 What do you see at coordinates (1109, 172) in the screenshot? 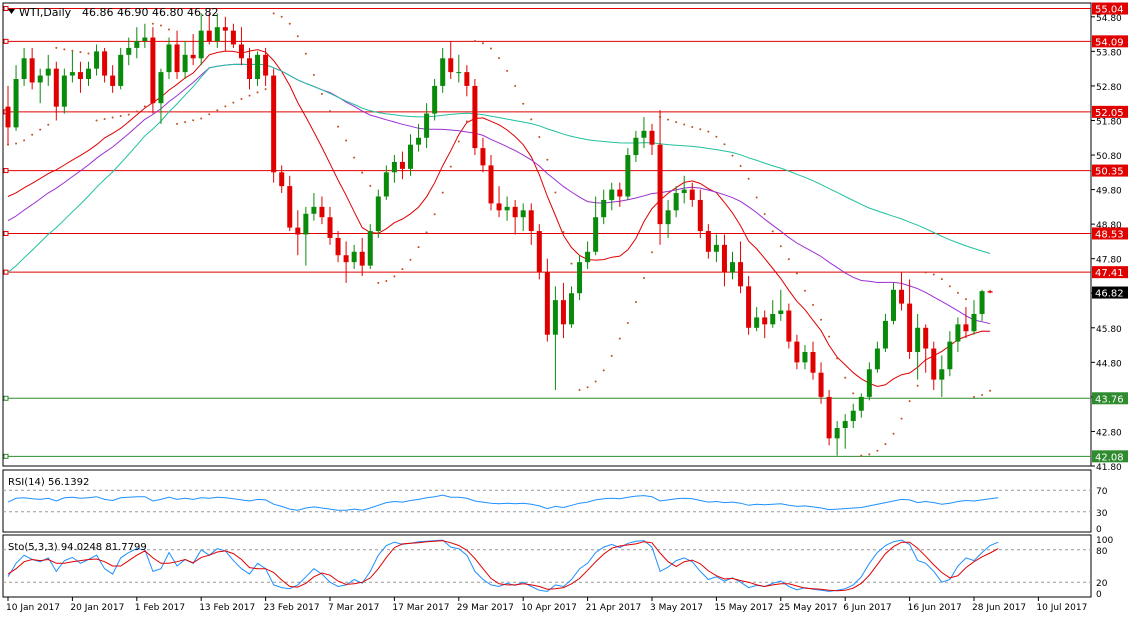
I see `level-tag-label-3: 50.35` at bounding box center [1109, 172].